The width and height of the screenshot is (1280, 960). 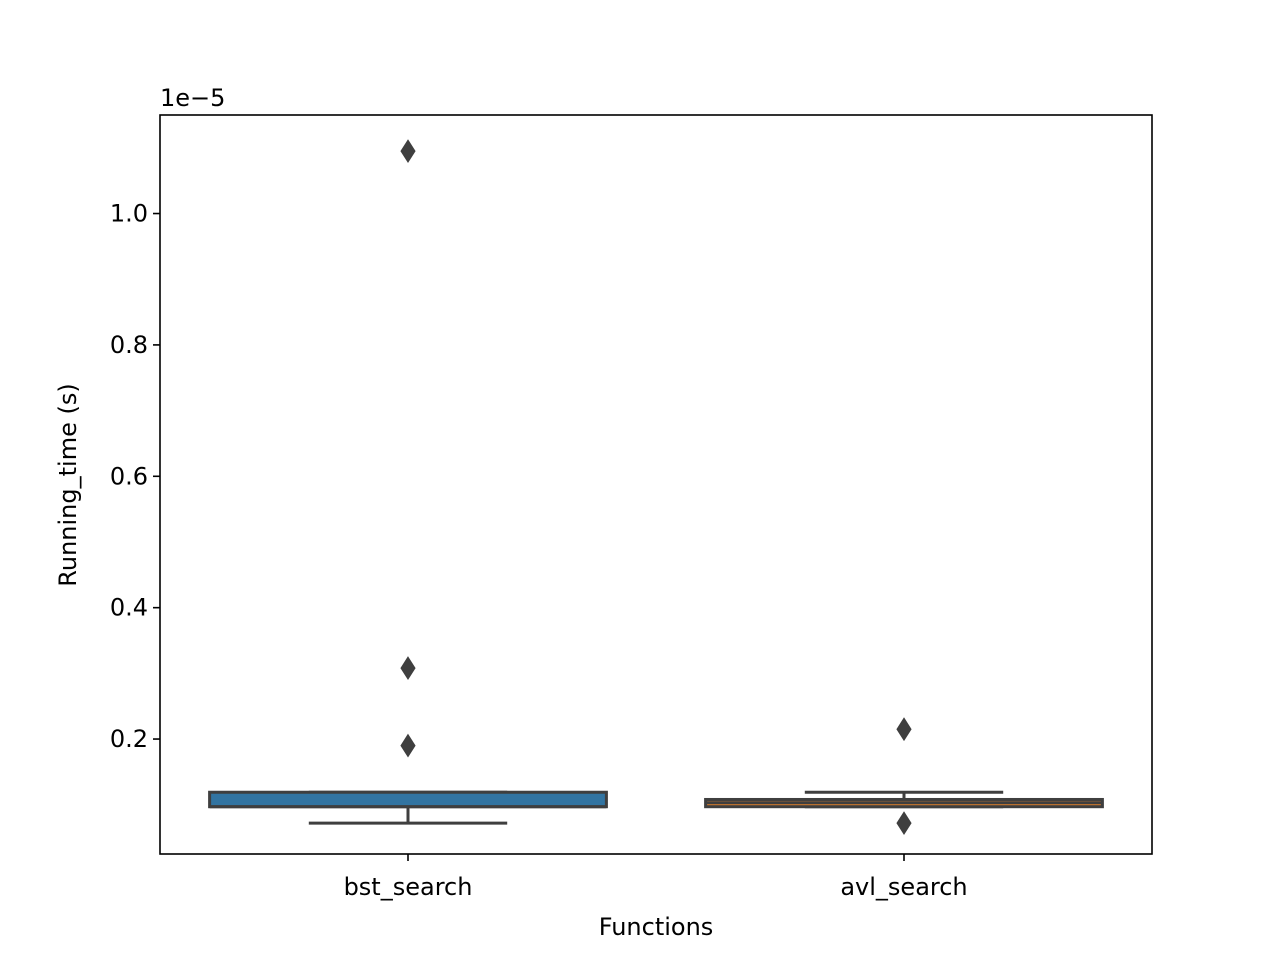 I want to click on y-tick-label: 0.6, so click(x=129, y=476).